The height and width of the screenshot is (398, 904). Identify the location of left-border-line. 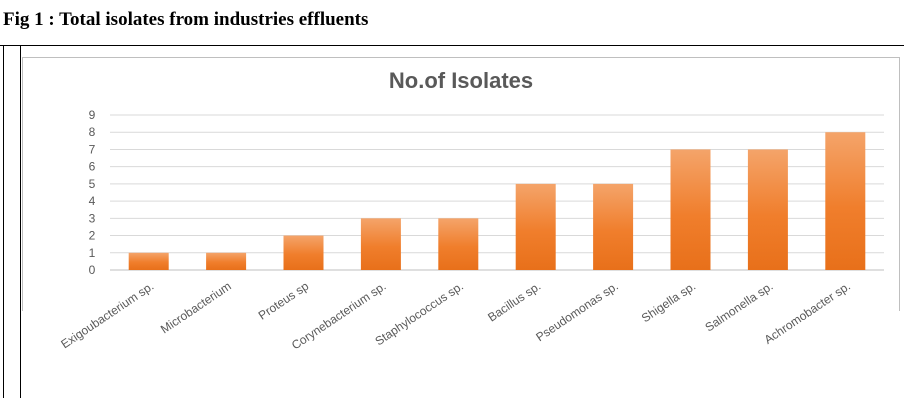
(3, 222).